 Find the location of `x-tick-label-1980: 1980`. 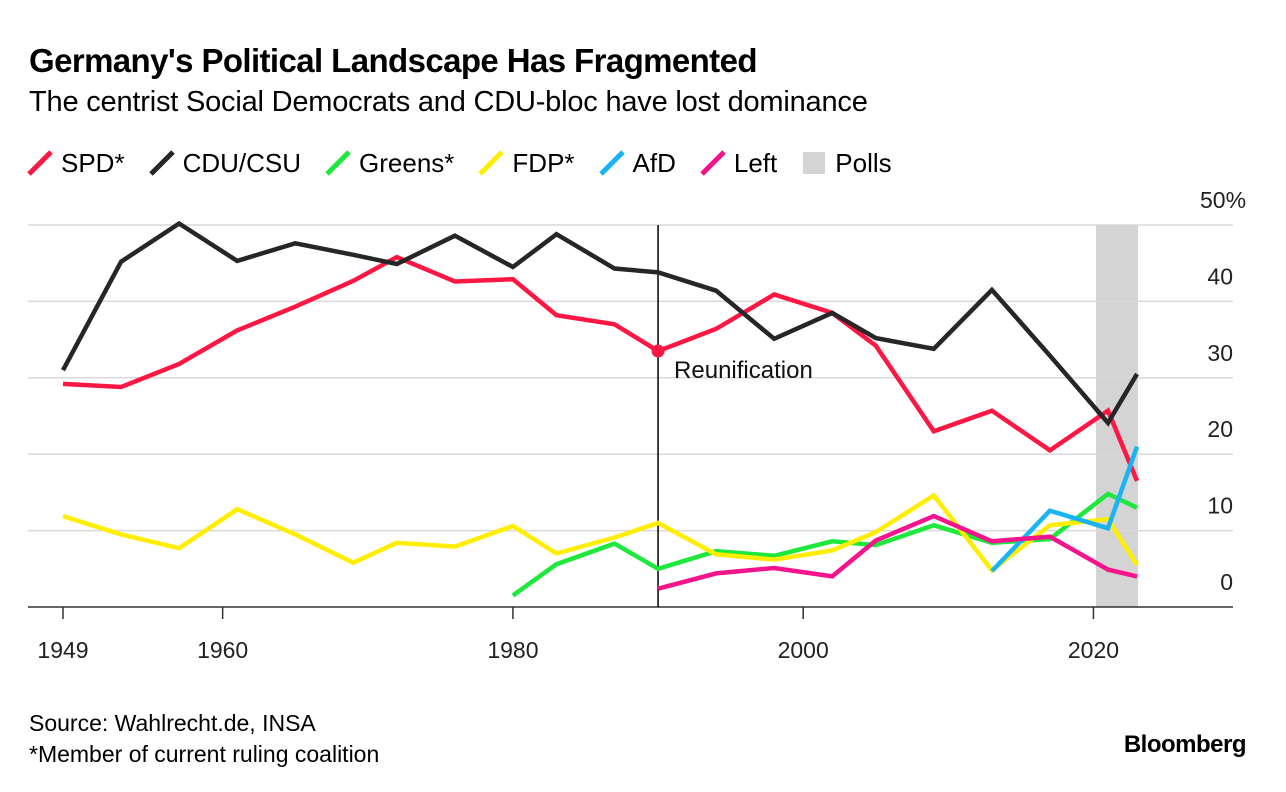

x-tick-label-1980: 1980 is located at coordinates (512, 650).